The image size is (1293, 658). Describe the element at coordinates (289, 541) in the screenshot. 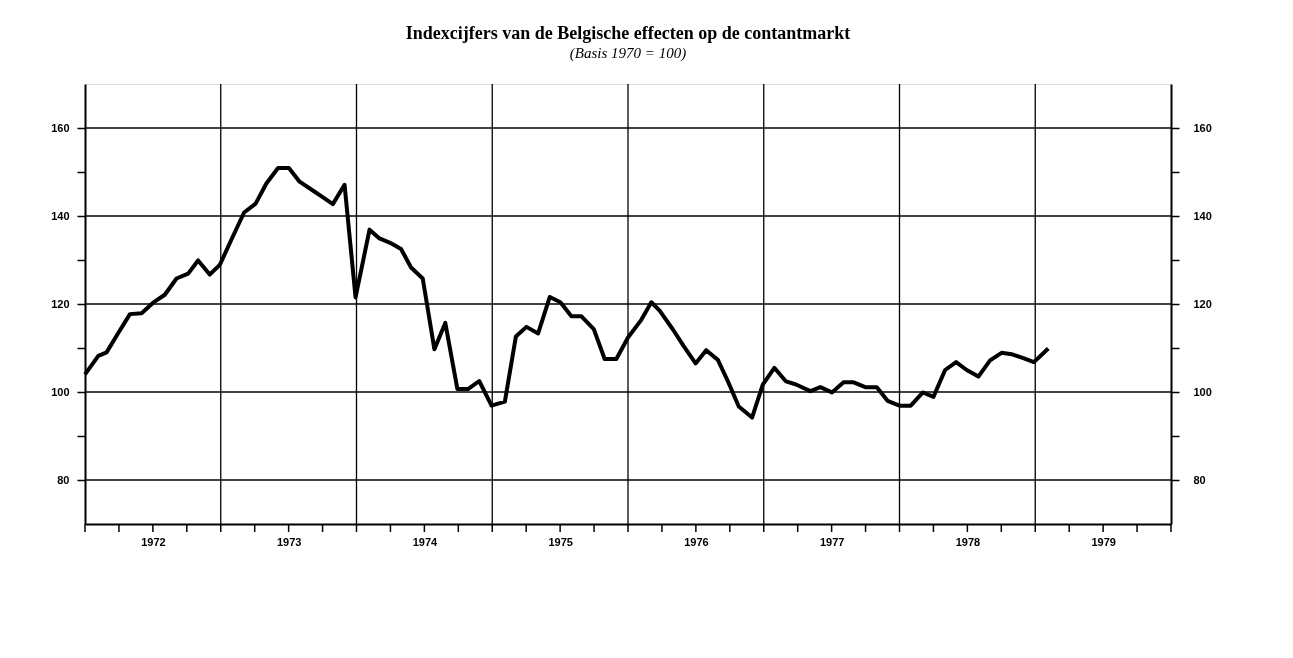

I see `x-tick-label: 1973` at that location.